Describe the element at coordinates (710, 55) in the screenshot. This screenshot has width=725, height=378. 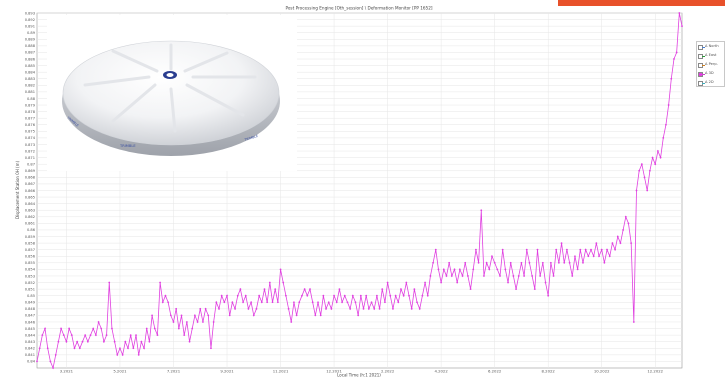
I see `legend-item-east: Δ East` at that location.